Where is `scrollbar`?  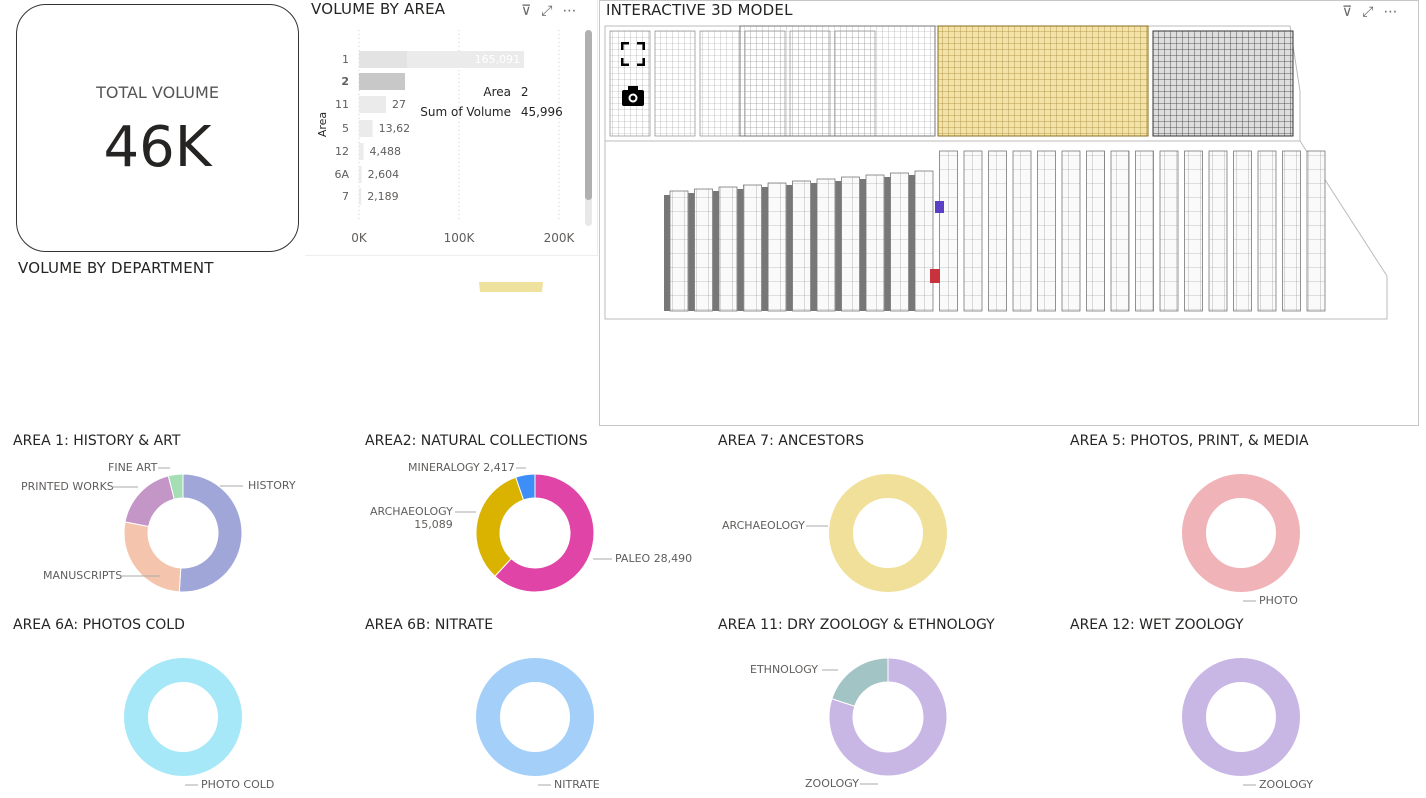 scrollbar is located at coordinates (588, 128).